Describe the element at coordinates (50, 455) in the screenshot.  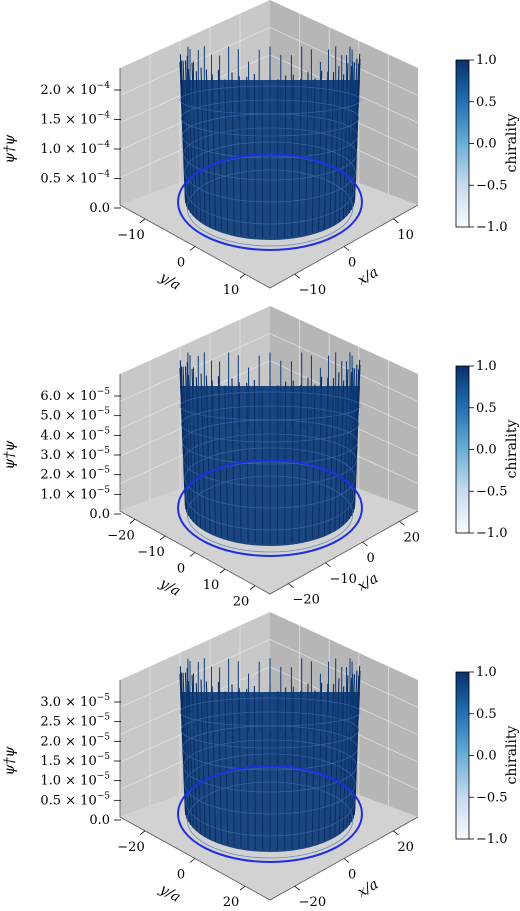
I see `z-tick-mantissa: 3.0` at that location.